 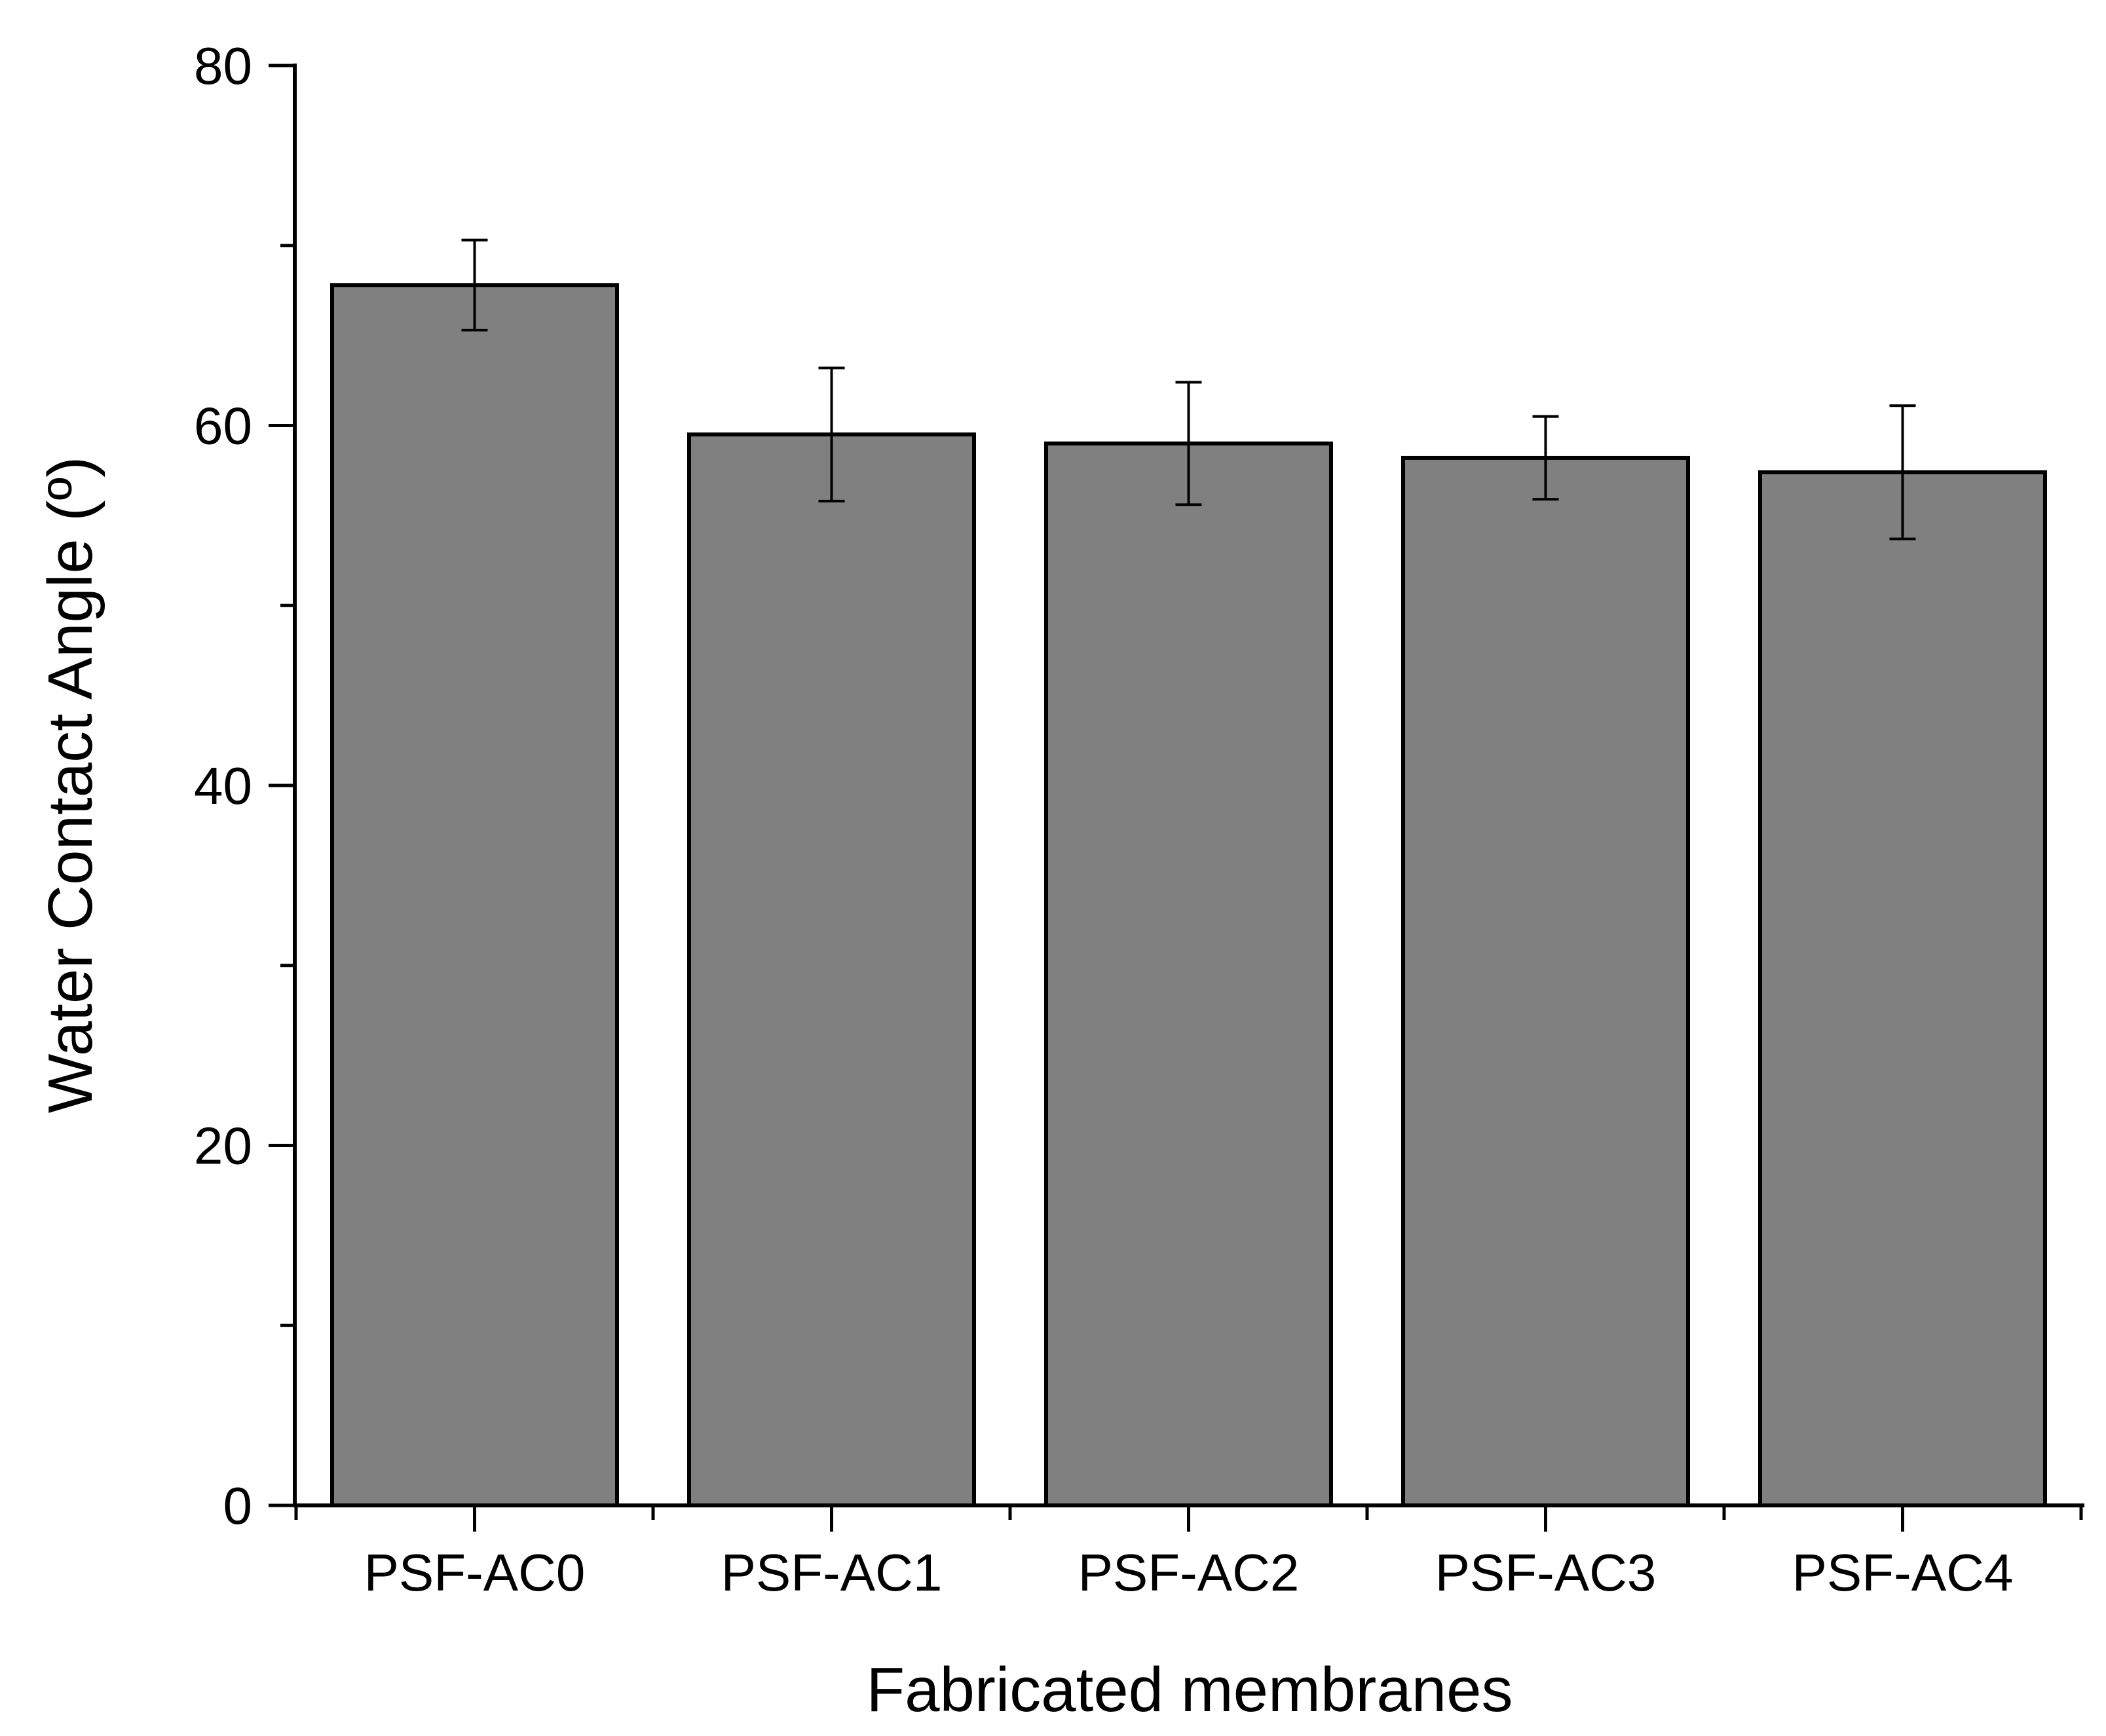 What do you see at coordinates (223, 66) in the screenshot?
I see `y-tick-label-80: 80` at bounding box center [223, 66].